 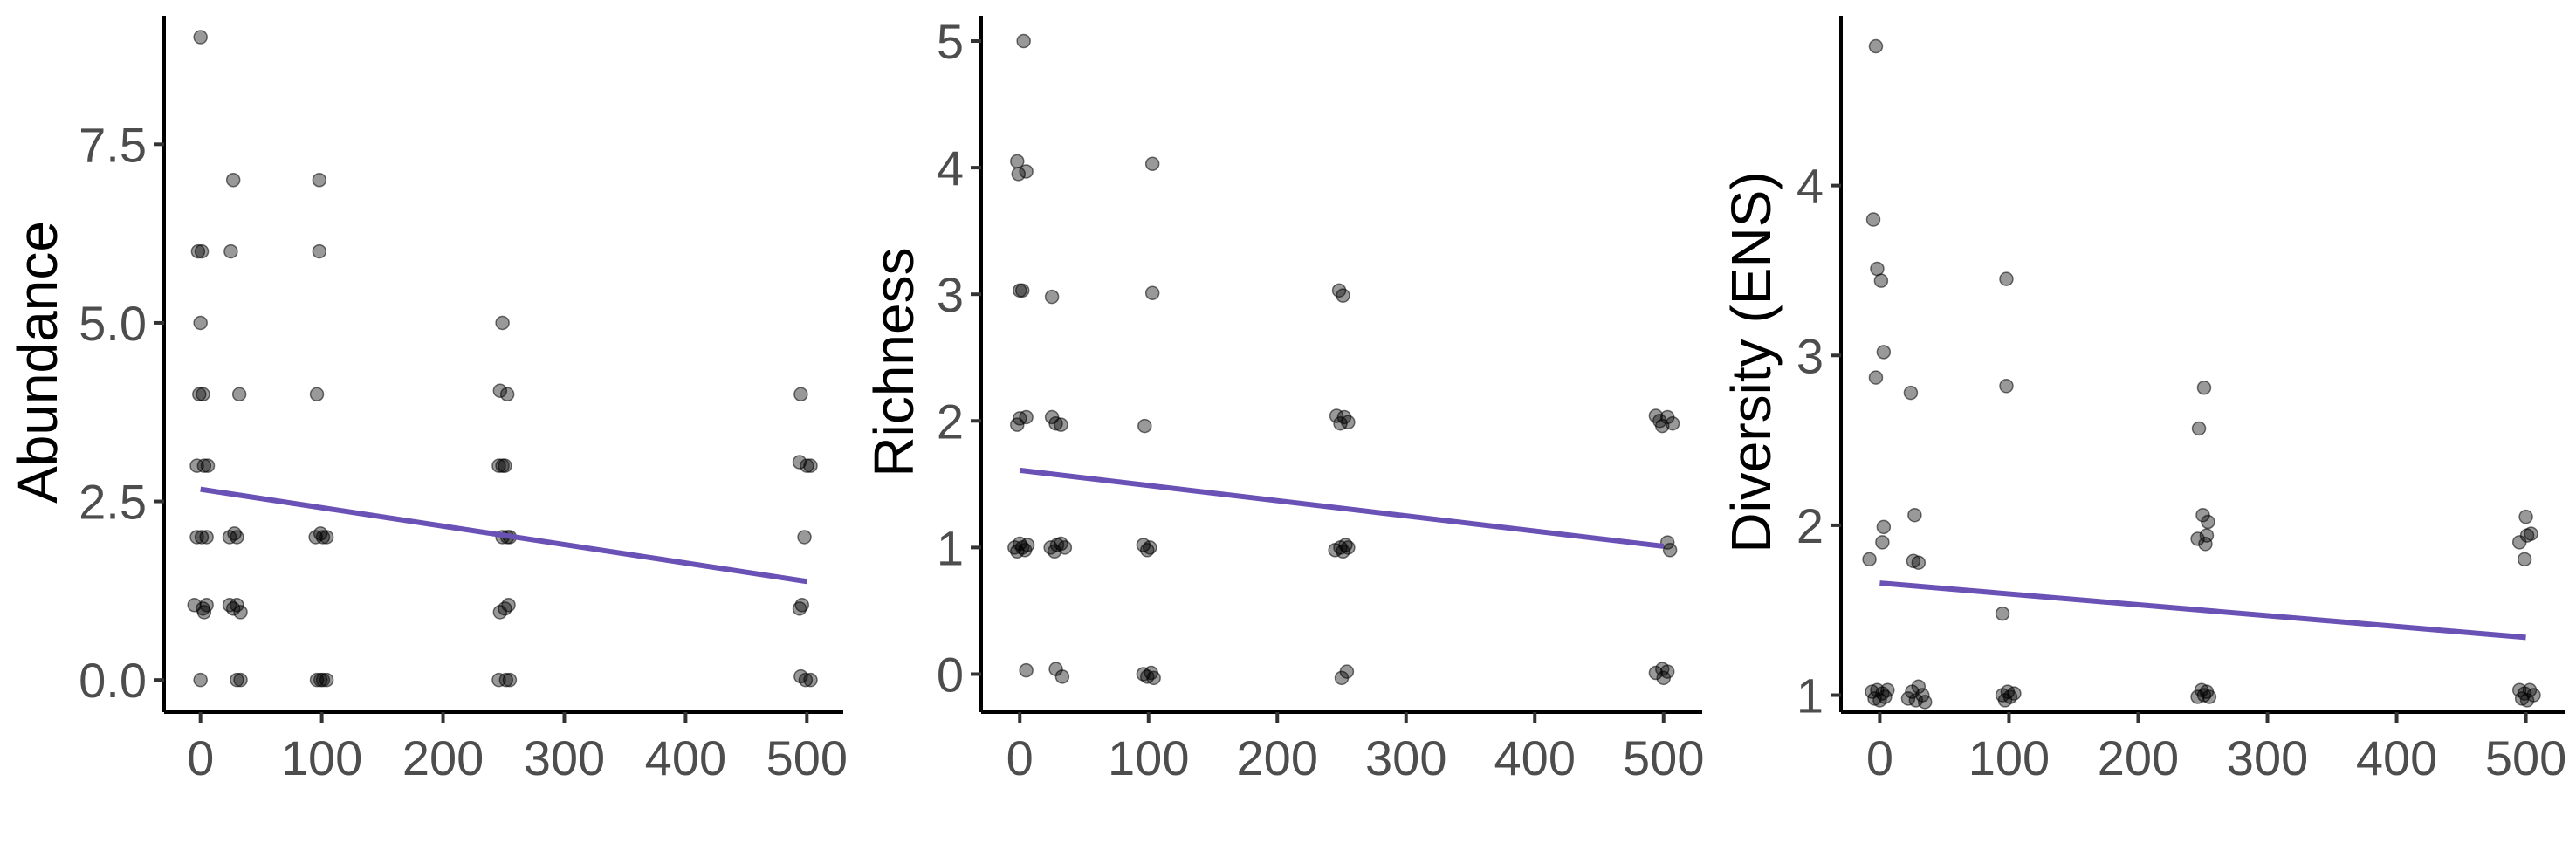 I want to click on y-tick-label: 0, so click(x=951, y=675).